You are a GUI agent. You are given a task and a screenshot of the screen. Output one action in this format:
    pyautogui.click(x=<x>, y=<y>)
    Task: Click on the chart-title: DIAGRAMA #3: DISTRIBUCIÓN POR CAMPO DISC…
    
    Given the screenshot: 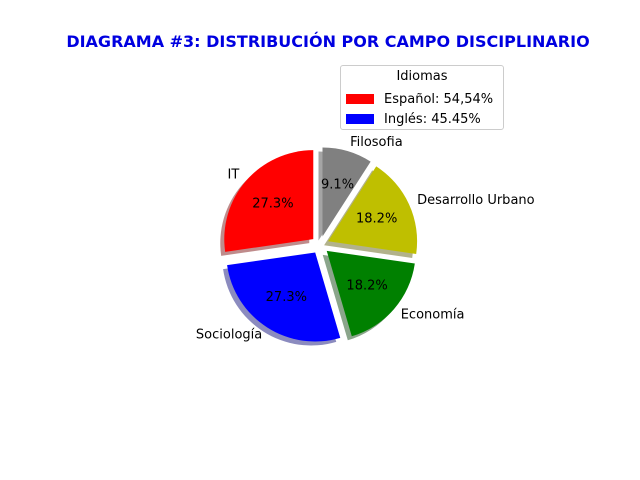 What is the action you would take?
    pyautogui.click(x=328, y=41)
    